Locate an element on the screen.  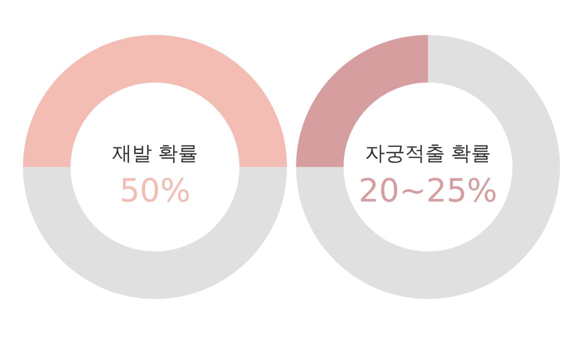
text: 50% is located at coordinates (155, 190).